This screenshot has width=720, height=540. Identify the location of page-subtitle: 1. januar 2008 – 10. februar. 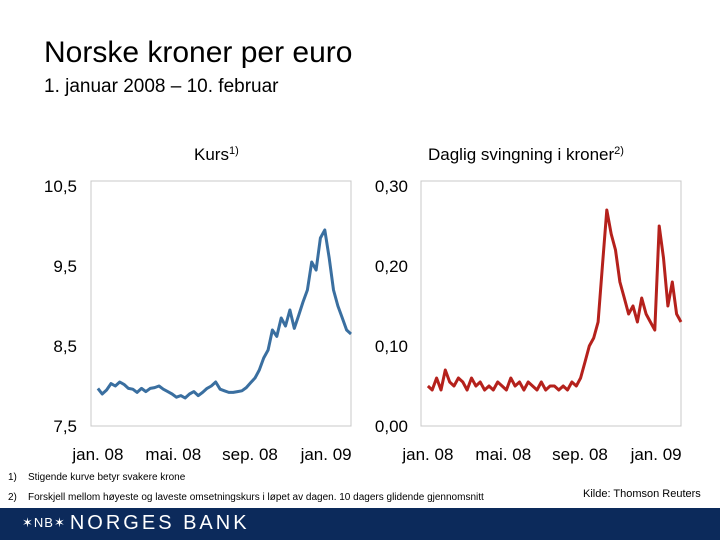
(161, 86).